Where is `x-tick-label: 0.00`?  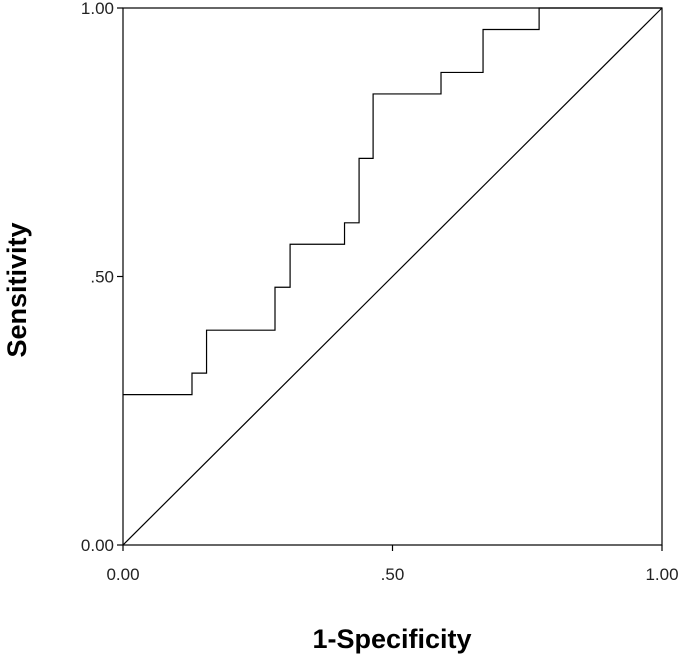 x-tick-label: 0.00 is located at coordinates (122, 574).